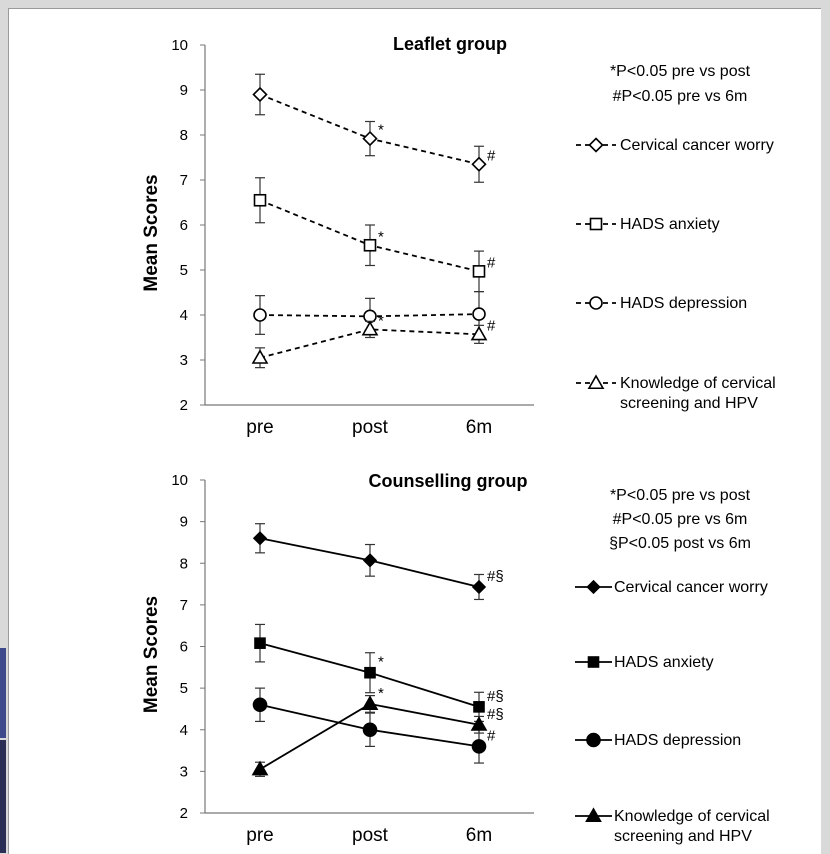 The height and width of the screenshot is (854, 830). Describe the element at coordinates (676, 393) in the screenshot. I see `legend-item: Knowledge of cervical screening and HPV` at that location.